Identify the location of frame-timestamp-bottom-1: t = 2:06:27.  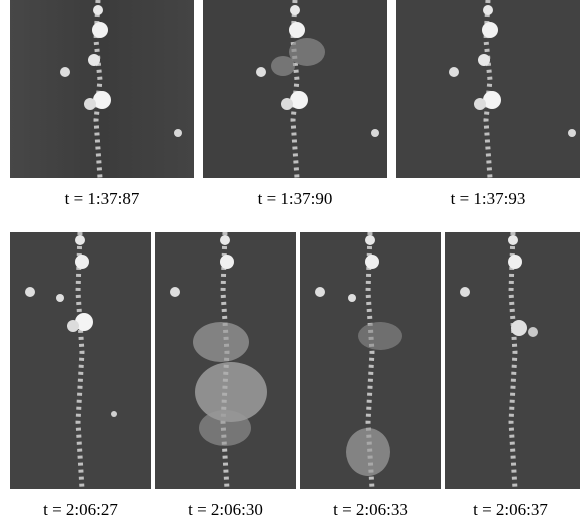
(80, 509).